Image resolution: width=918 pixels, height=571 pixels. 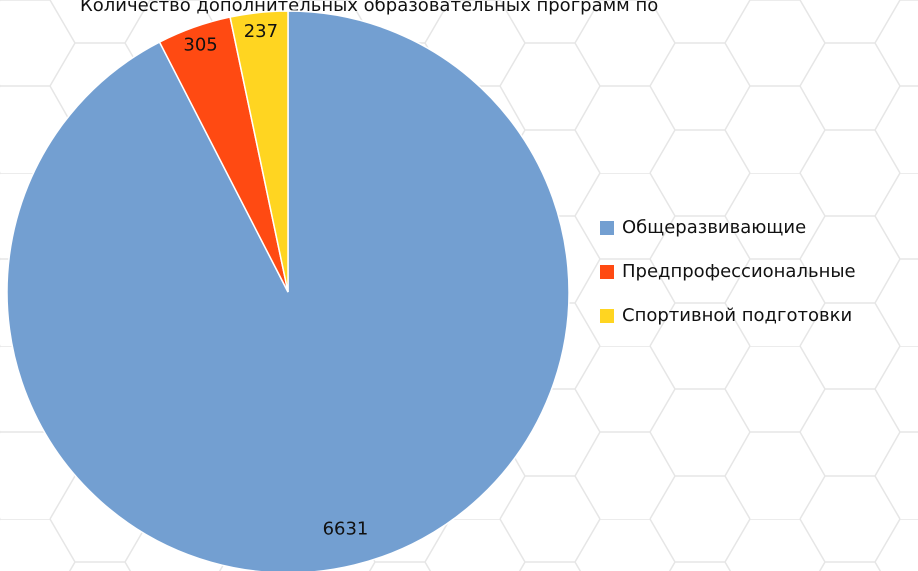 I want to click on legend-label: Спортивной подготовки, so click(x=737, y=315).